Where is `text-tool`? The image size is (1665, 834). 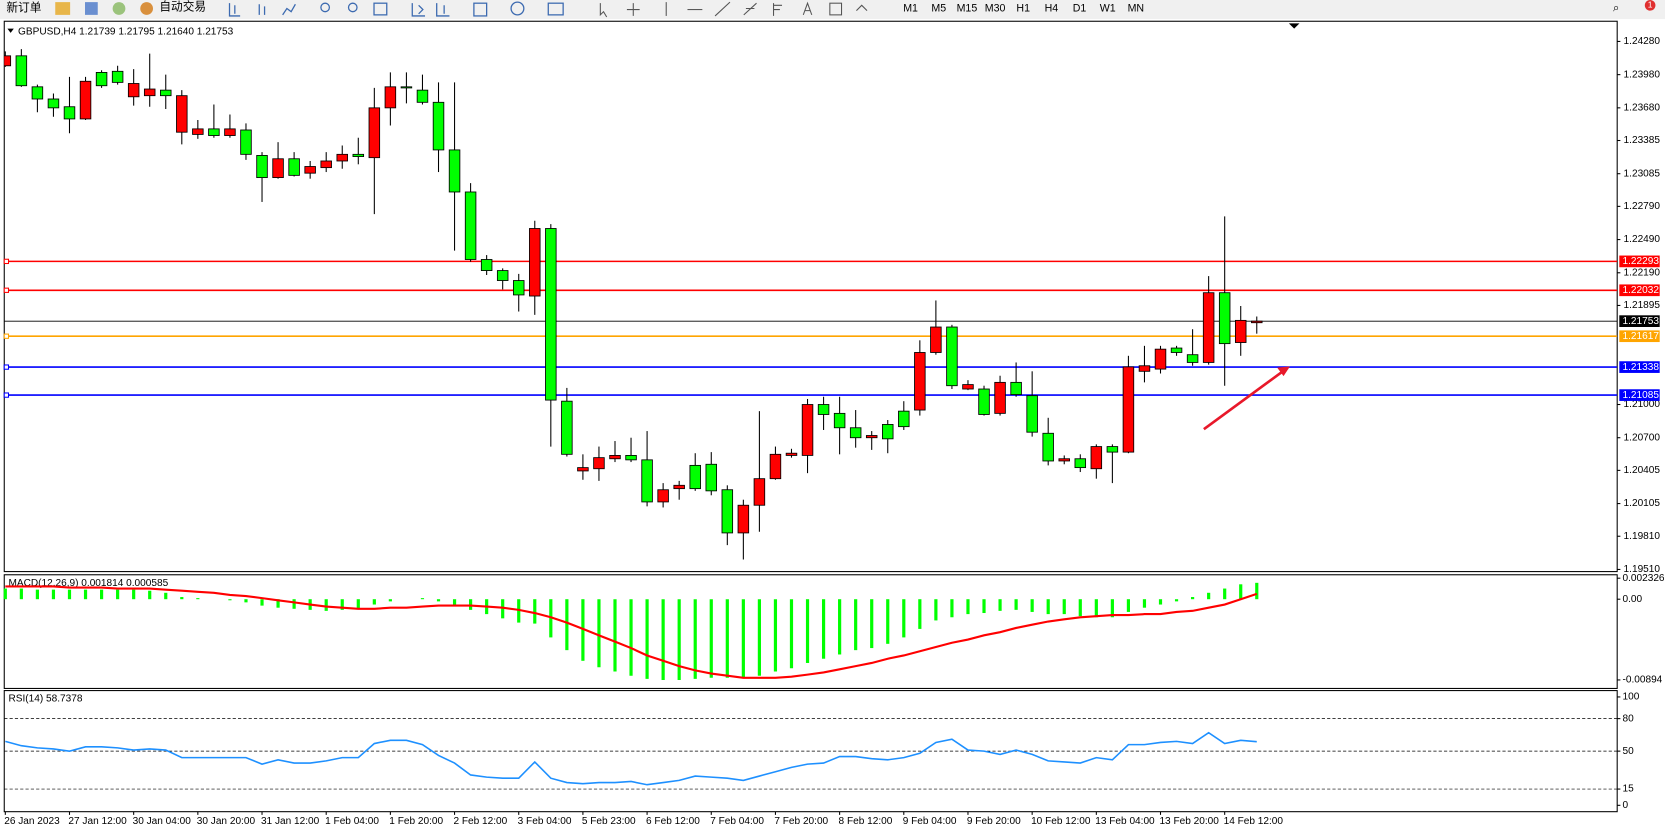 text-tool is located at coordinates (807, 8).